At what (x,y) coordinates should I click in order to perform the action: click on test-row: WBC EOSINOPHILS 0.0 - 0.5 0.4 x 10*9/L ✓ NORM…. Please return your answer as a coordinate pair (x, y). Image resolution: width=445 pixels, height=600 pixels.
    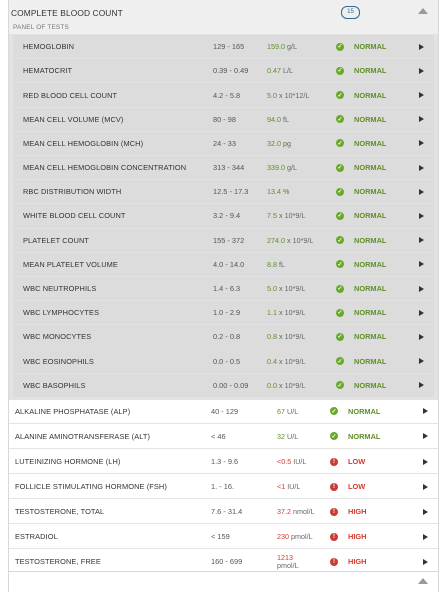
    Looking at the image, I should click on (223, 361).